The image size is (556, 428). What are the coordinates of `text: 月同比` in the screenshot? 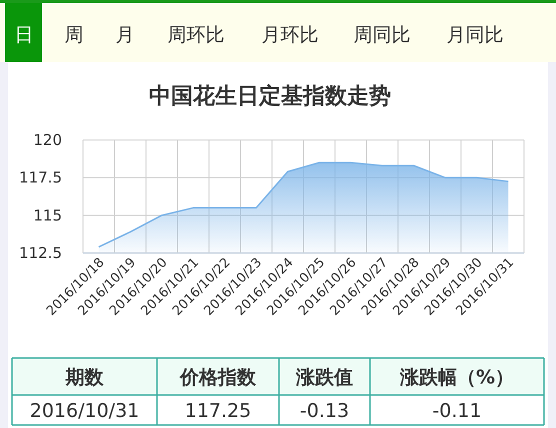 It's located at (475, 35).